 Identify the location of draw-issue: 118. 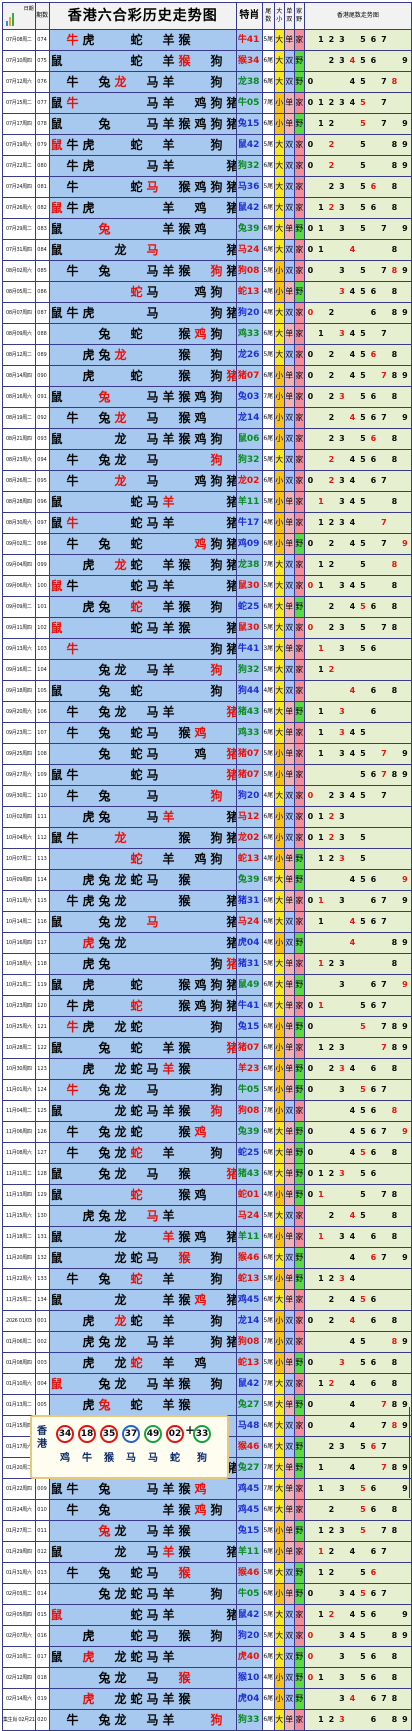
(42, 964).